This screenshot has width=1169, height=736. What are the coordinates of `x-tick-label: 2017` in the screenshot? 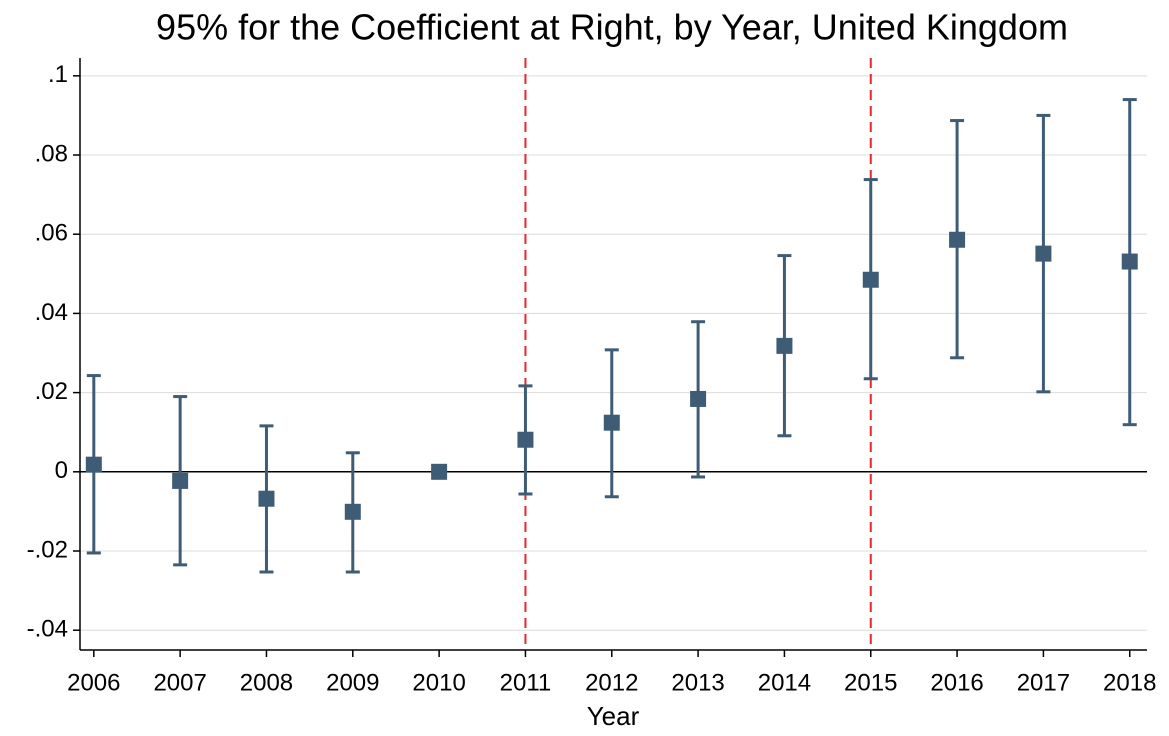 It's located at (1043, 682).